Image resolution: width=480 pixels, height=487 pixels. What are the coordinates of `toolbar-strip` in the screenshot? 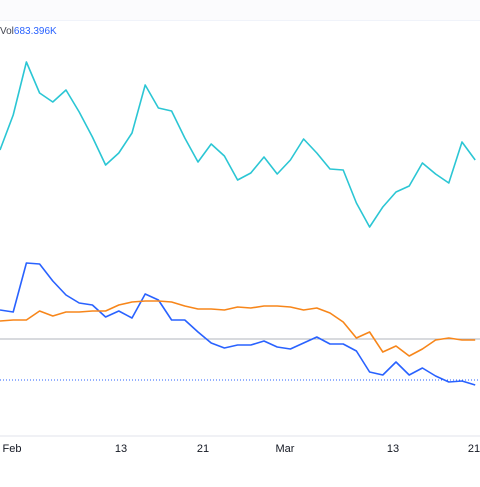 It's located at (240, 10).